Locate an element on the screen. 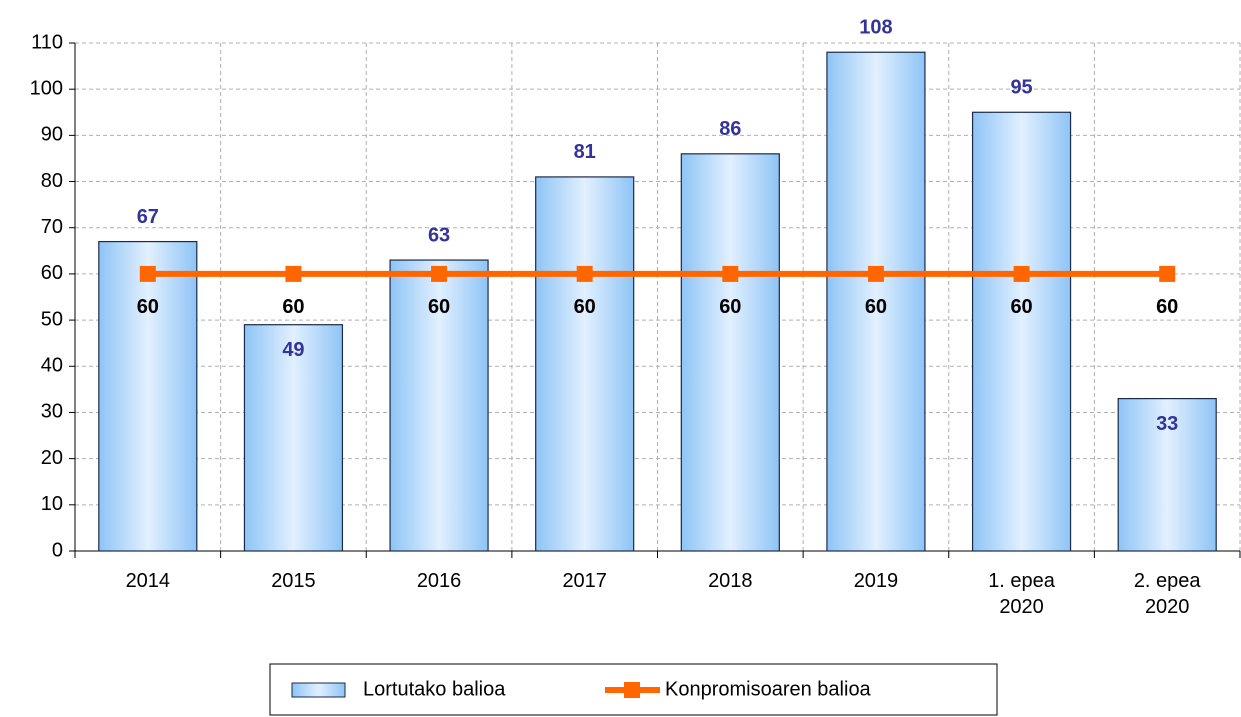 This screenshot has width=1241, height=717. x-tick-label: 2. epea 2020 is located at coordinates (1167, 594).